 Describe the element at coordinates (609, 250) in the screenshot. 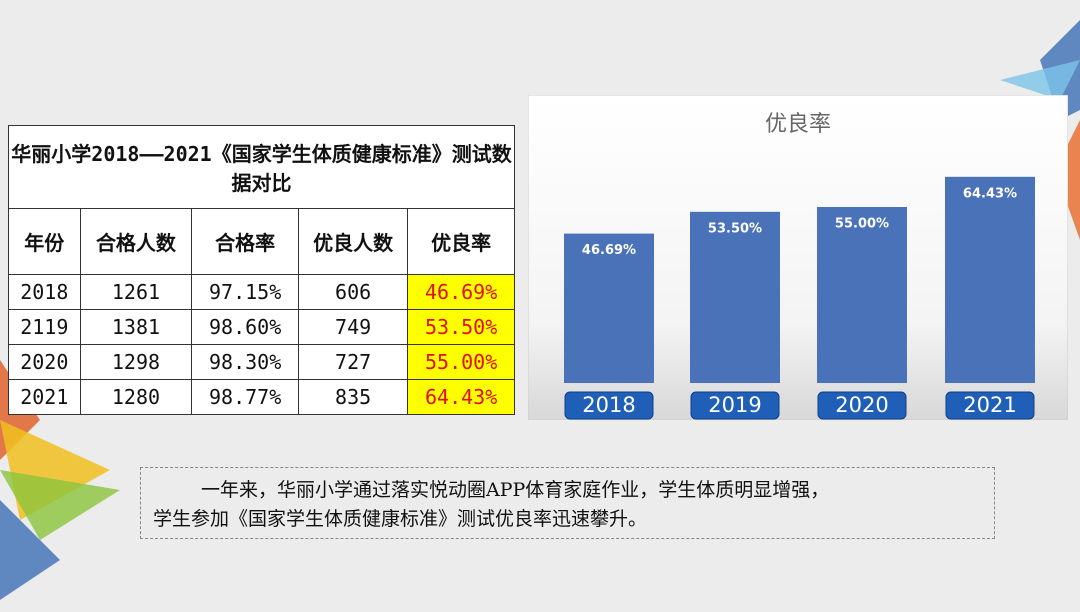

I see `value-label: 46.69%` at that location.